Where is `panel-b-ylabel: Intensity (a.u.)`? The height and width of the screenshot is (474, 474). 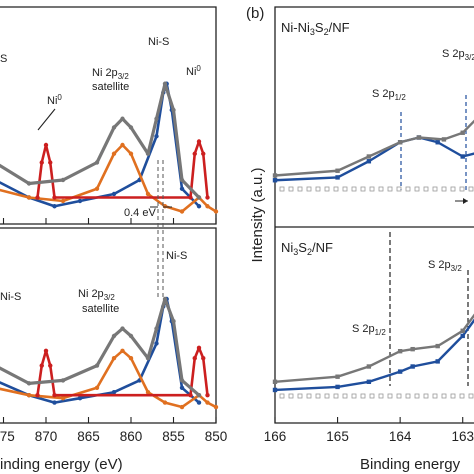 panel-b-ylabel: Intensity (a.u.) is located at coordinates (257, 214).